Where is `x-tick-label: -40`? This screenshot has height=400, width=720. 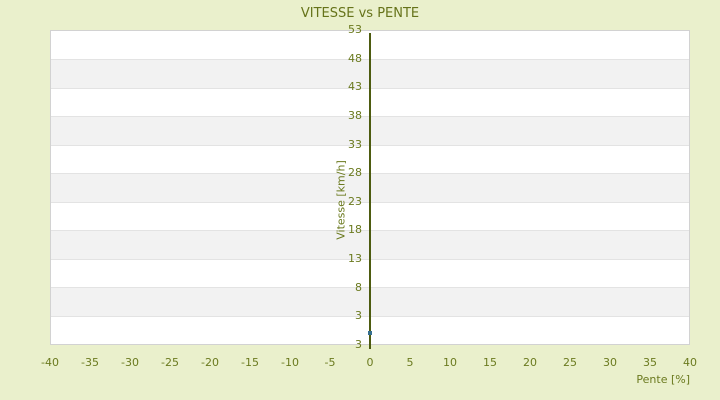 x-tick-label: -40 is located at coordinates (50, 362).